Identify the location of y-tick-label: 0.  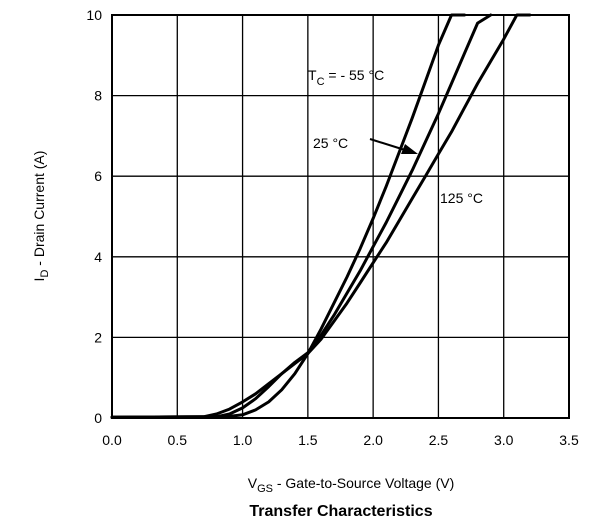
(98, 418).